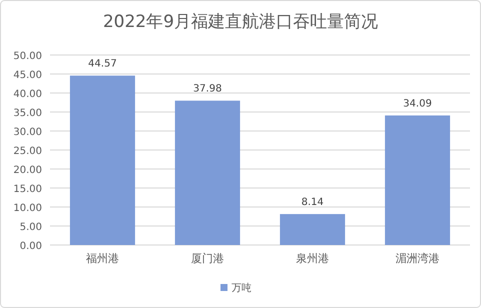  What do you see at coordinates (207, 258) in the screenshot?
I see `x-tick-label: 厦门港` at bounding box center [207, 258].